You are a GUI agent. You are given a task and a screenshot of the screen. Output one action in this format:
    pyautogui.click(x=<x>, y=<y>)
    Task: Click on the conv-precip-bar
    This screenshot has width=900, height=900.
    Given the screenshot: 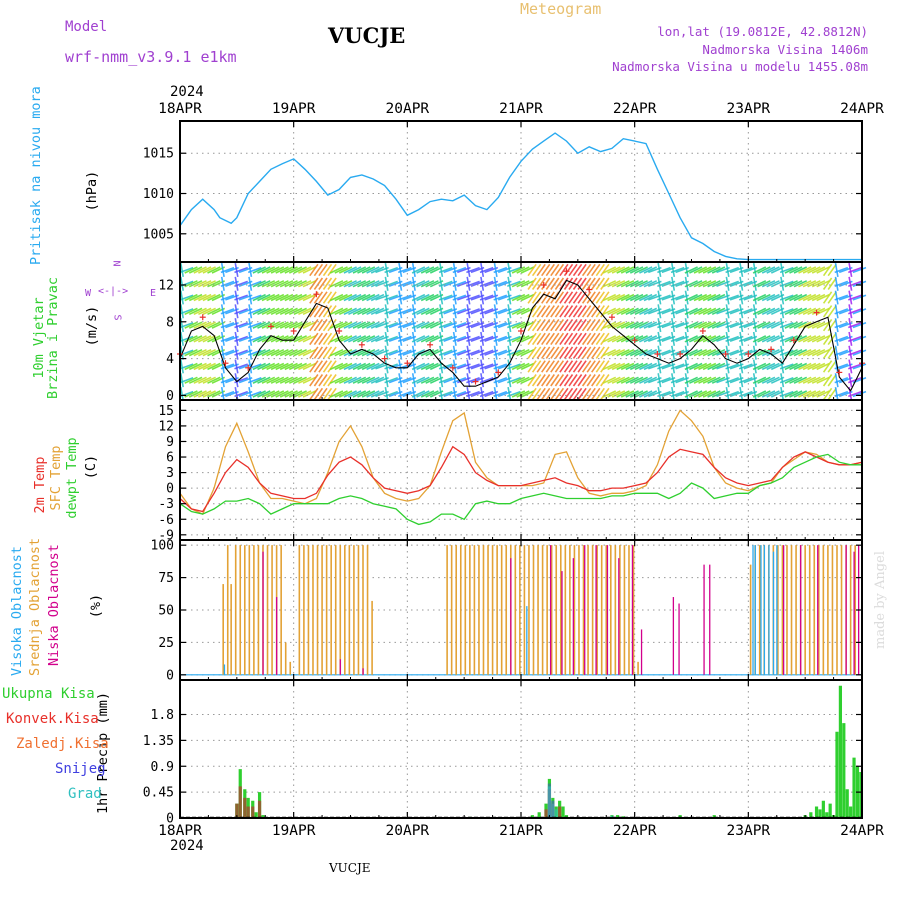 What is the action you would take?
    pyautogui.click(x=245, y=807)
    